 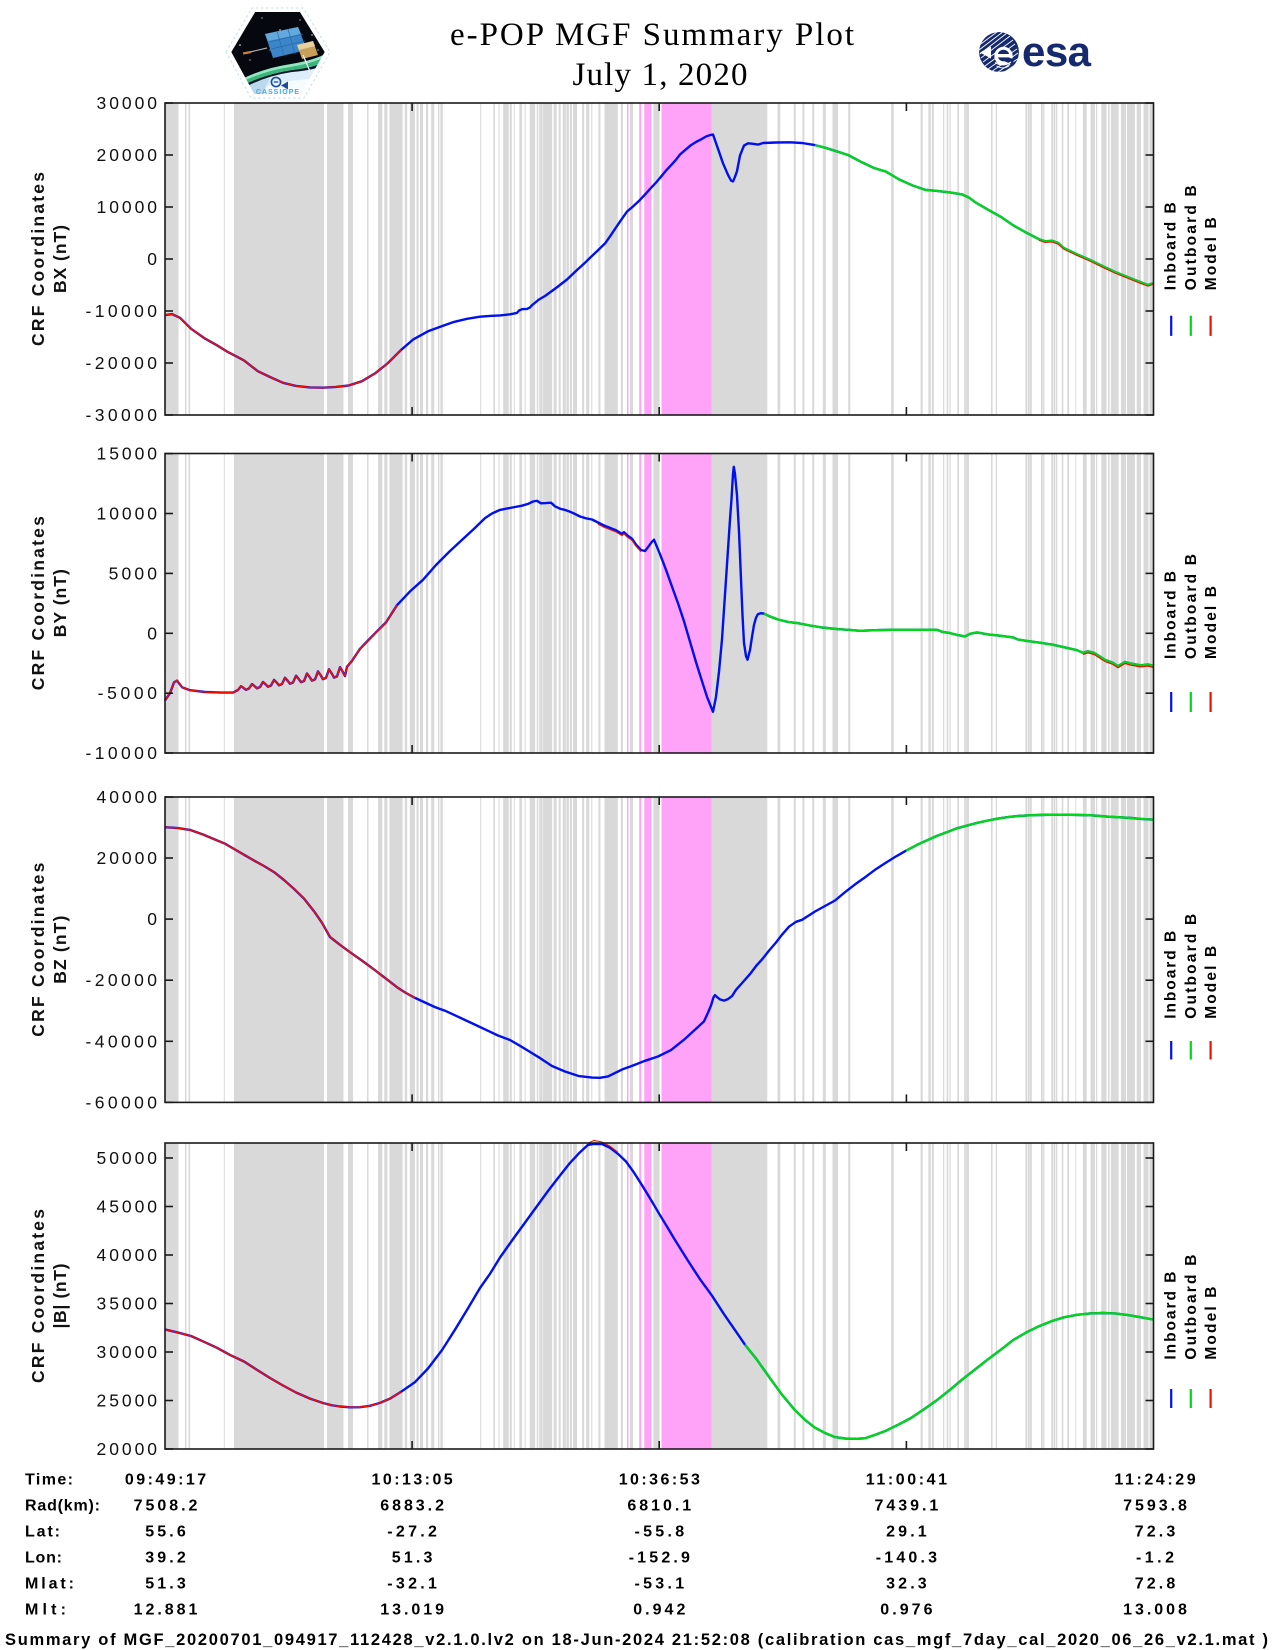 What do you see at coordinates (60, 259) in the screenshot?
I see `svg-text: BX (nT)` at bounding box center [60, 259].